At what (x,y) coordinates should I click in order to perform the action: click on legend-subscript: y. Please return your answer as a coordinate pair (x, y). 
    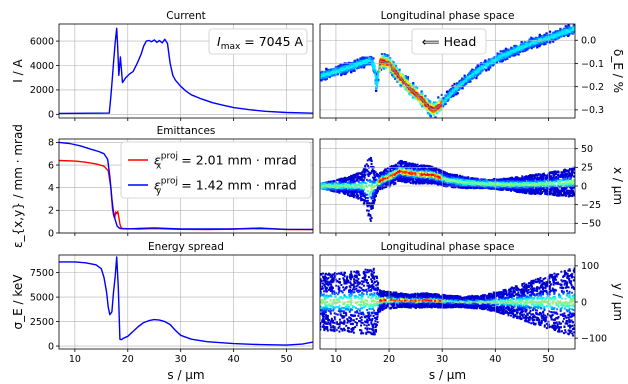
    Looking at the image, I should click on (159, 192).